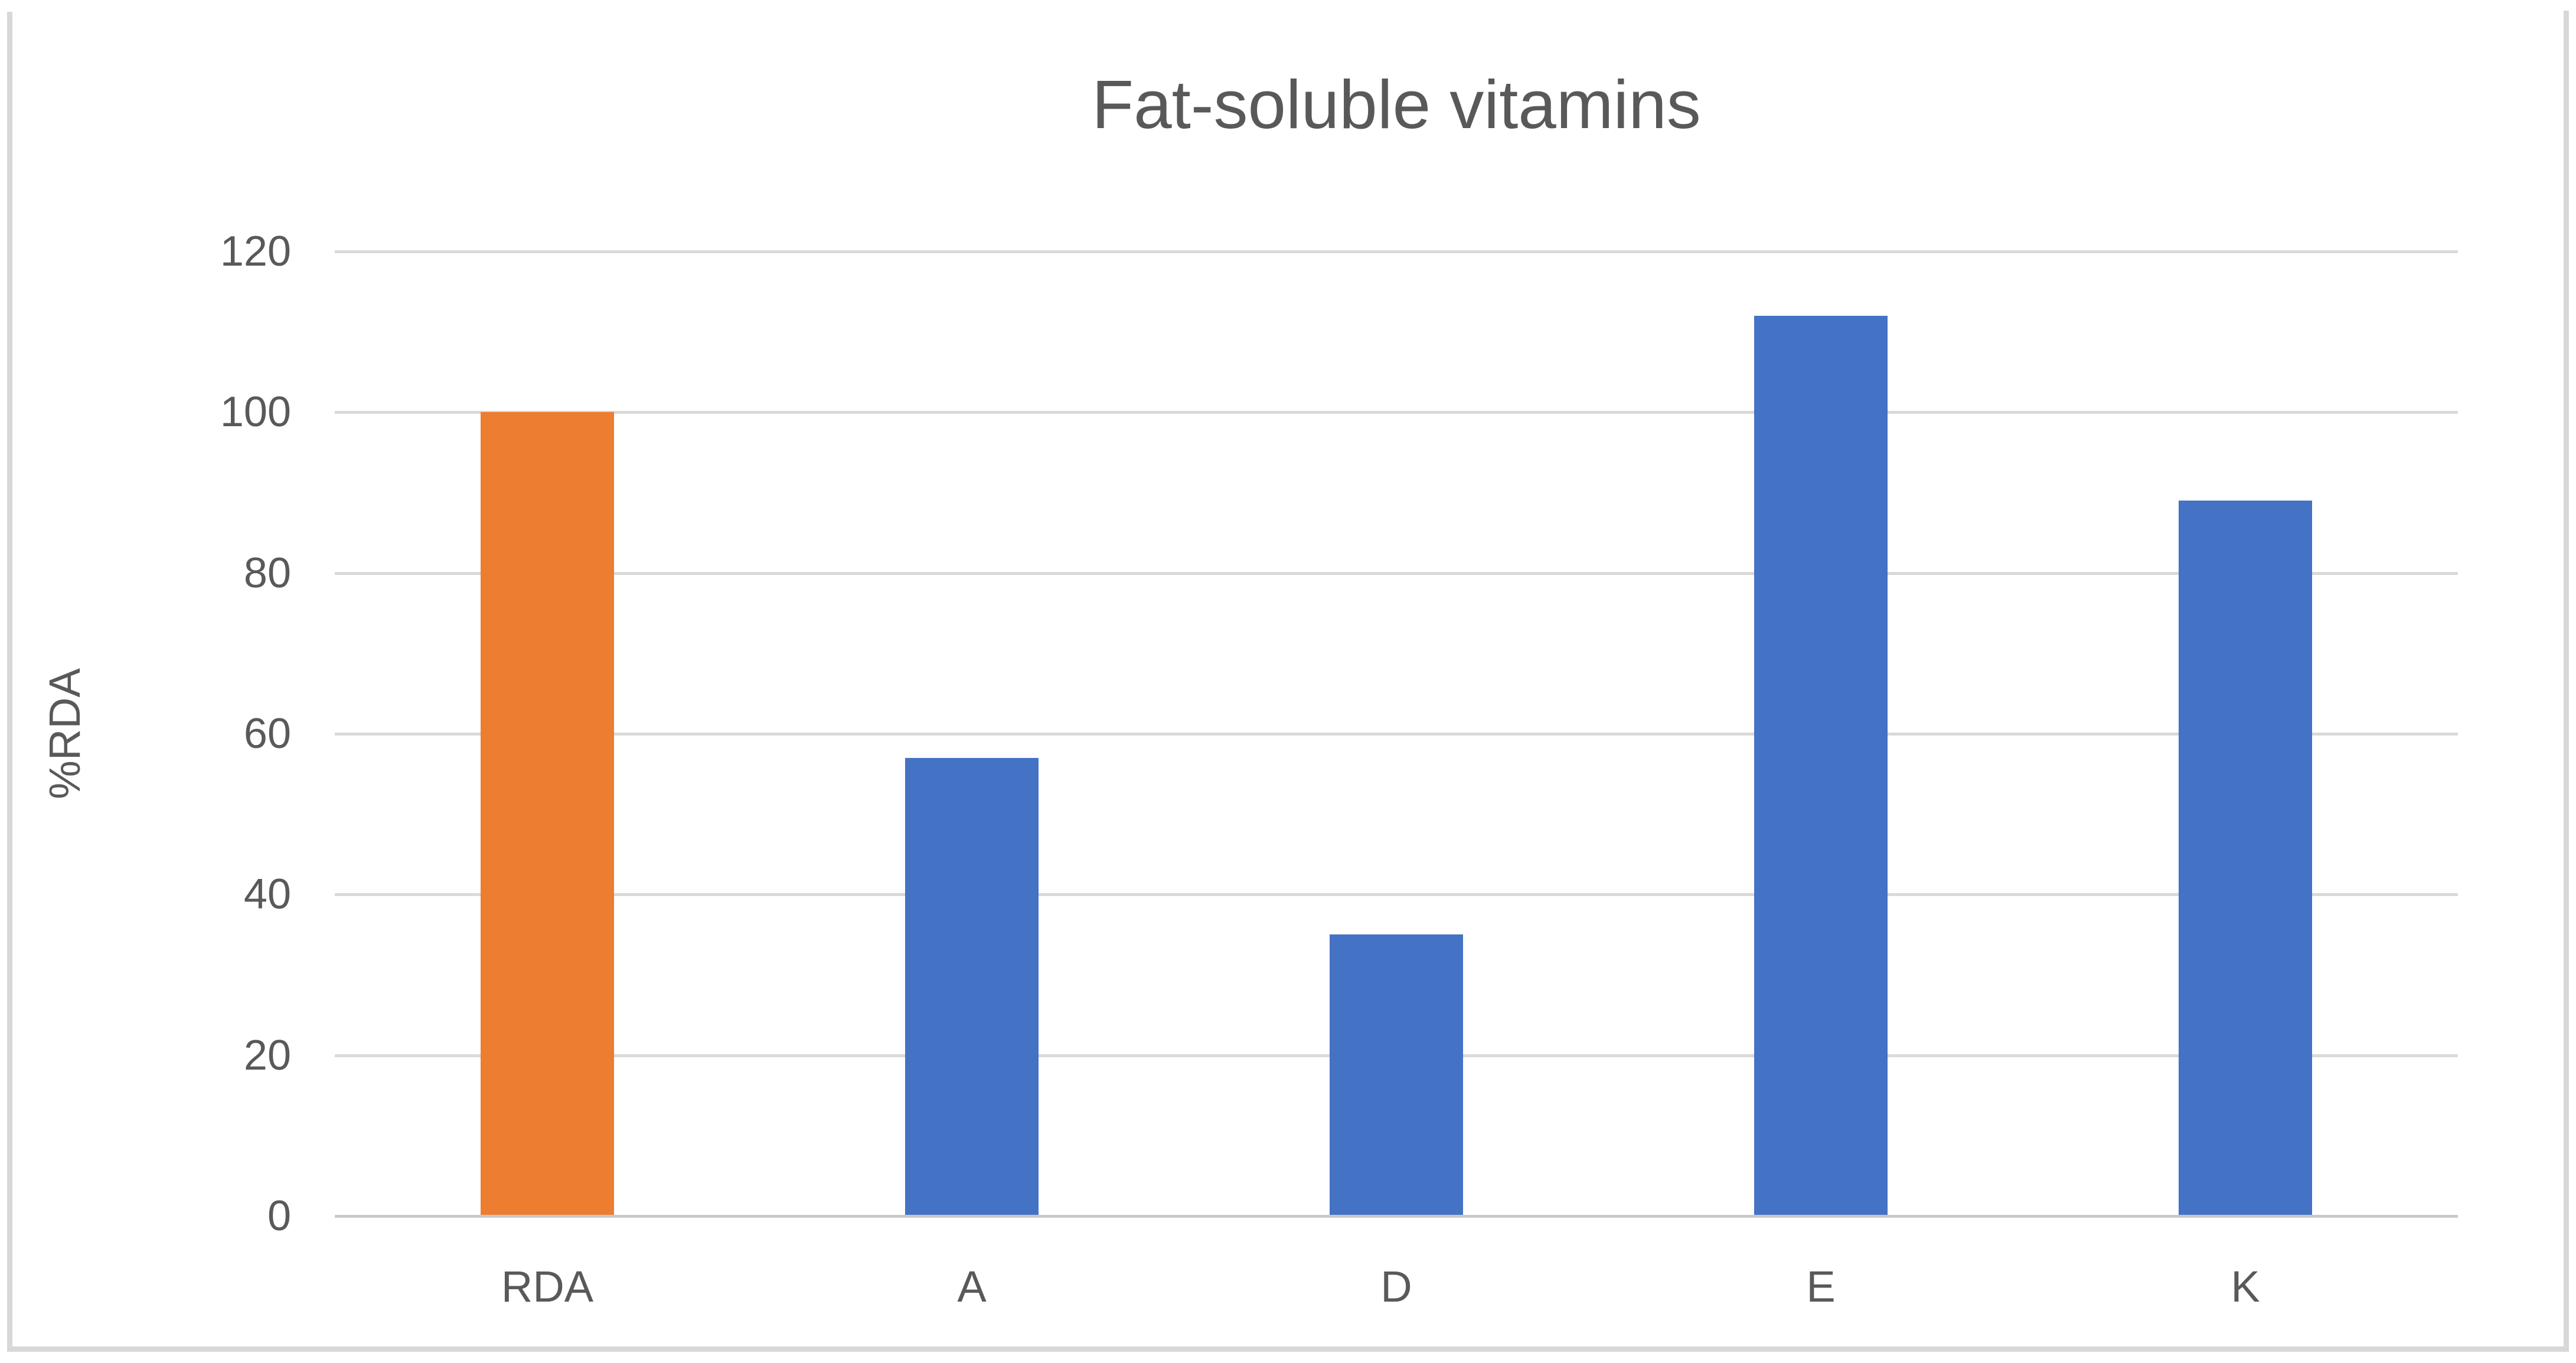 The image size is (2576, 1363). Describe the element at coordinates (255, 252) in the screenshot. I see `y-tick-label-120: 120` at that location.